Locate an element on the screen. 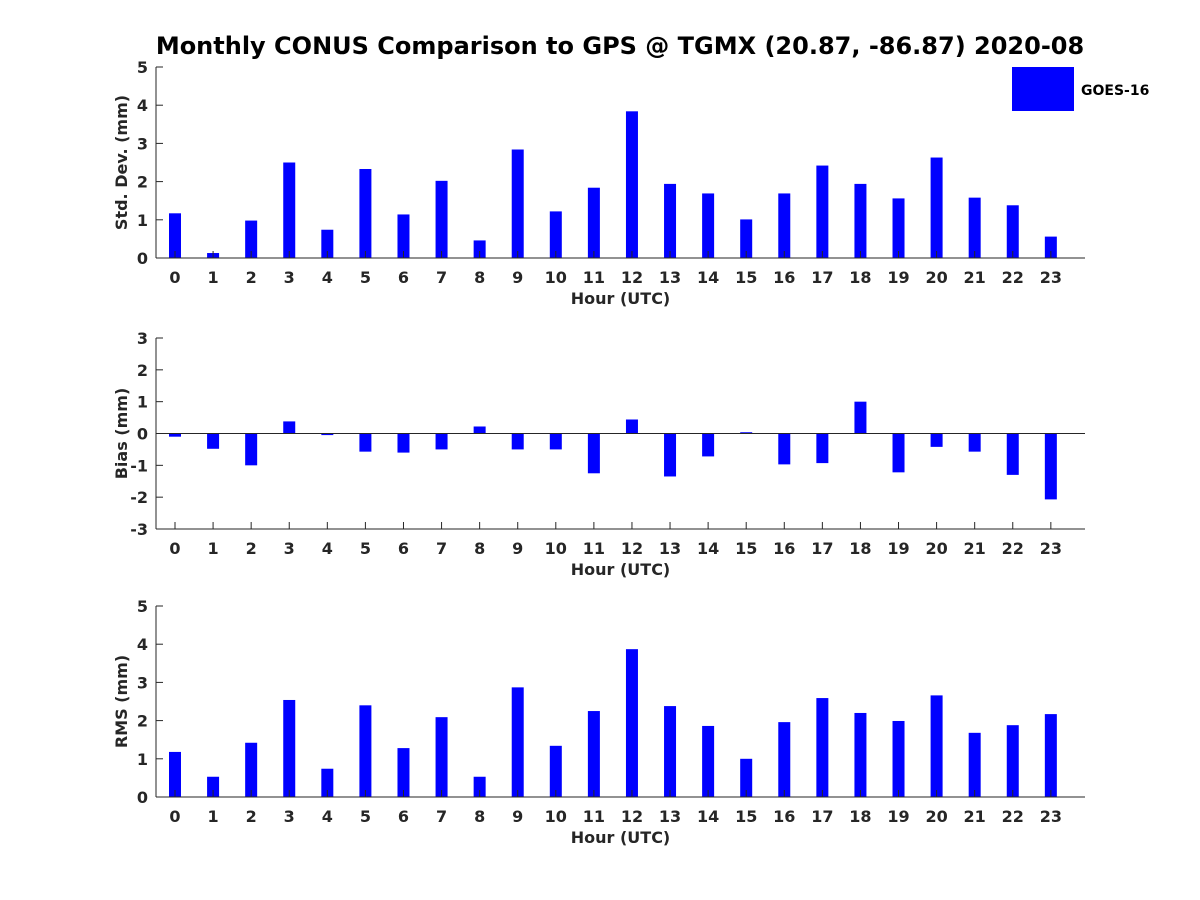 This screenshot has width=1200, height=900. x-tick-label-bias: 9 is located at coordinates (517, 548).